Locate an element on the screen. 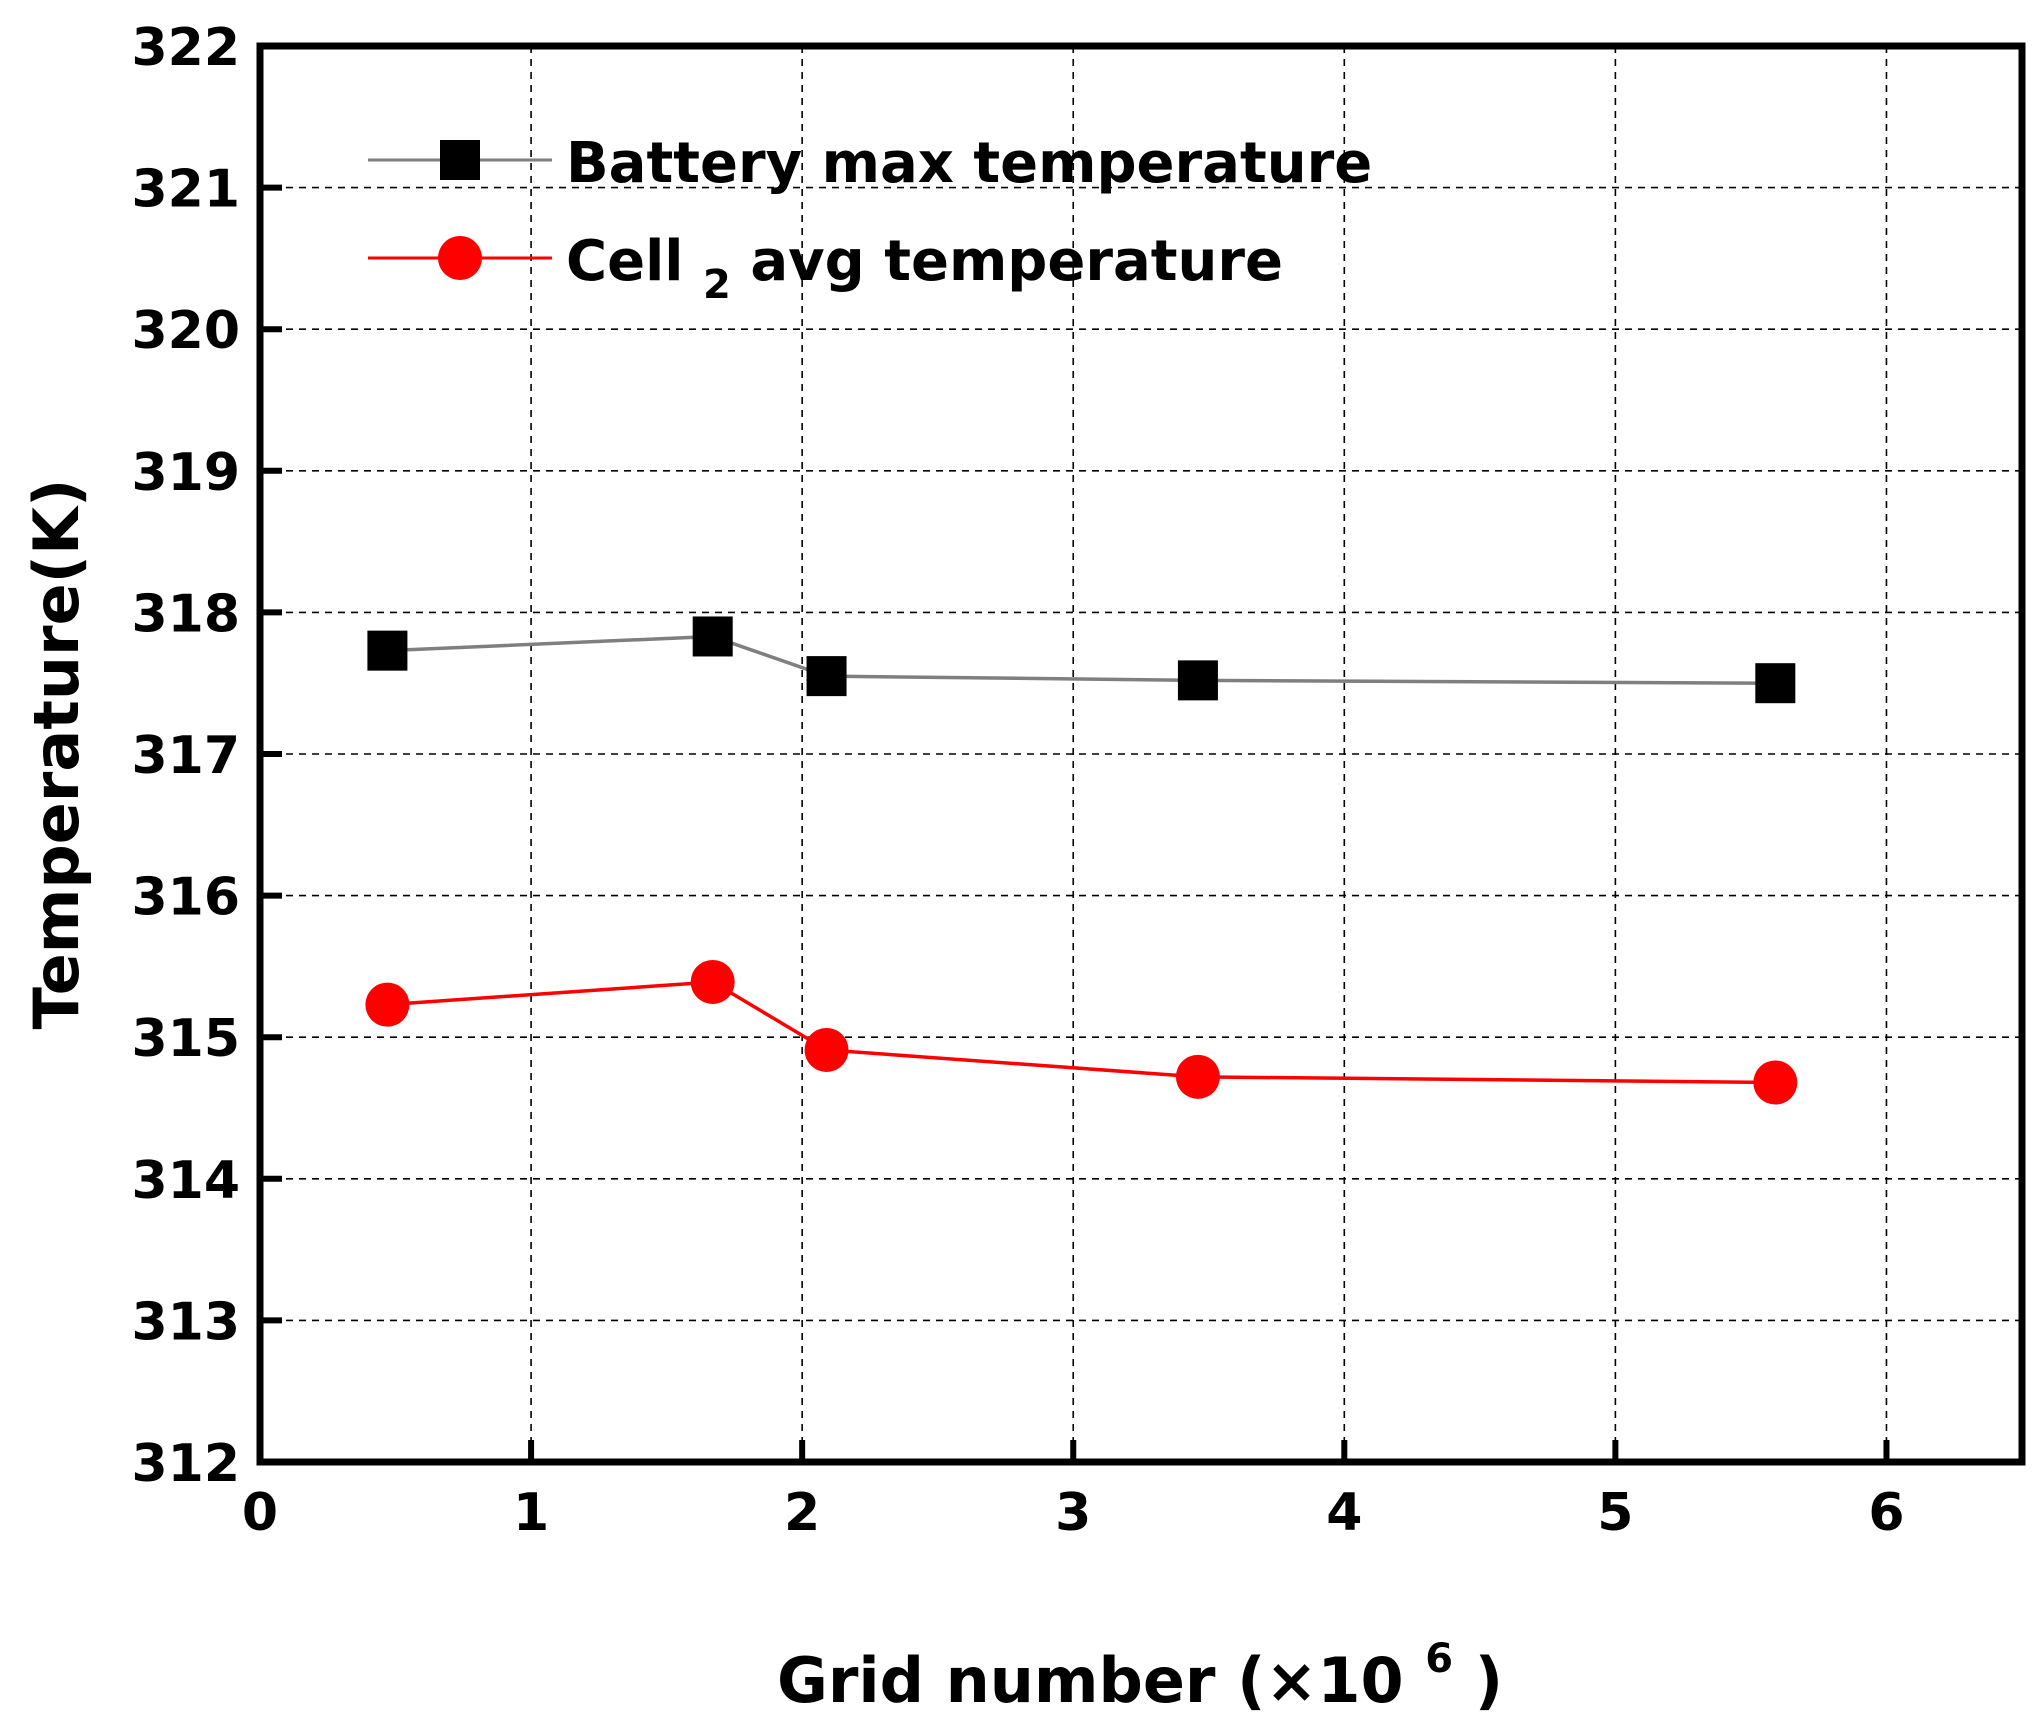  y-tick-label: 316 is located at coordinates (185, 898).